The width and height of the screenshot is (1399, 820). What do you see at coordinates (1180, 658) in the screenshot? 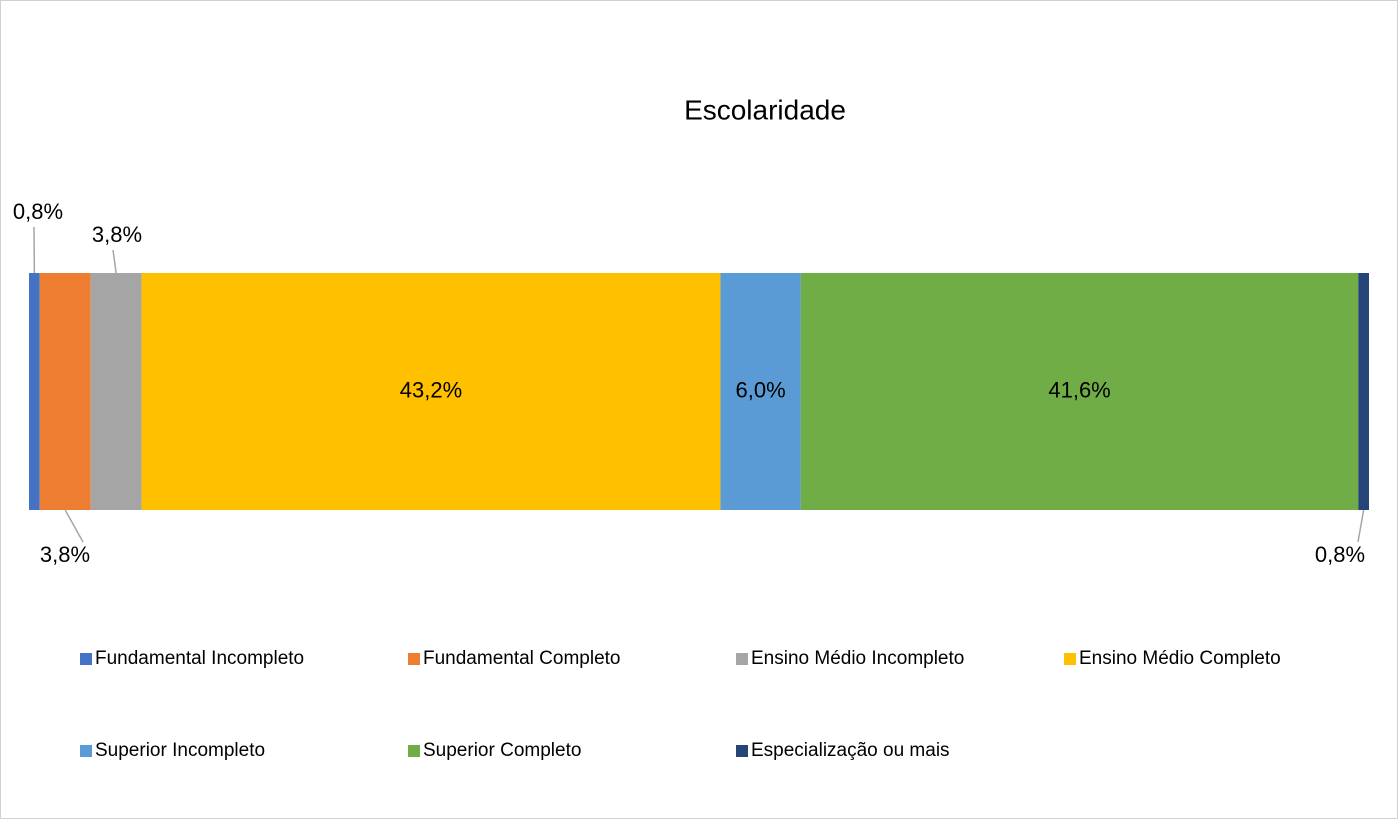
I see `legend-label: Ensino Médio Completo` at bounding box center [1180, 658].